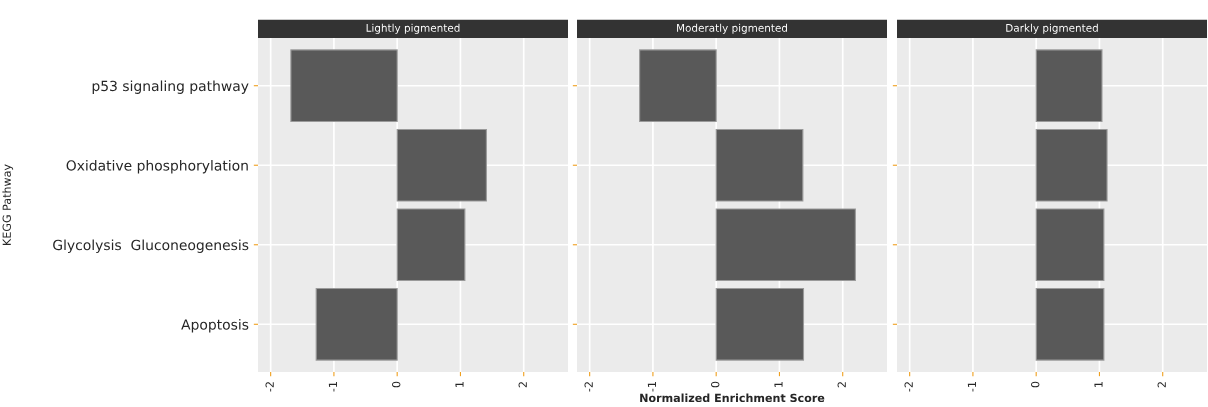 The image size is (1208, 407). I want to click on chart-title: Darkly pigmented, so click(1052, 28).